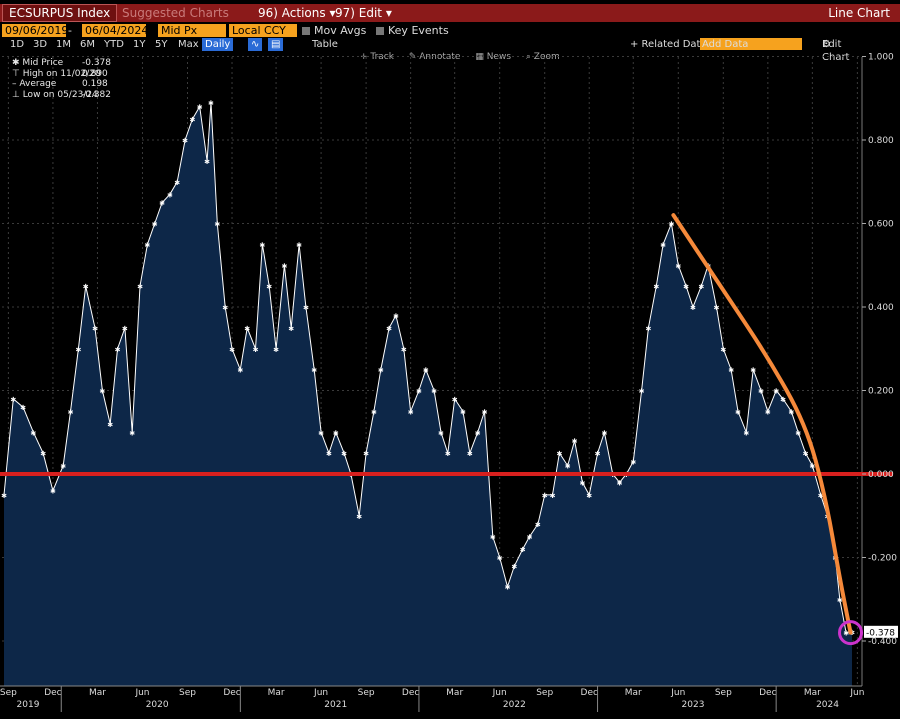 The width and height of the screenshot is (900, 719). Describe the element at coordinates (63, 44) in the screenshot. I see `period-1m: 1M` at that location.